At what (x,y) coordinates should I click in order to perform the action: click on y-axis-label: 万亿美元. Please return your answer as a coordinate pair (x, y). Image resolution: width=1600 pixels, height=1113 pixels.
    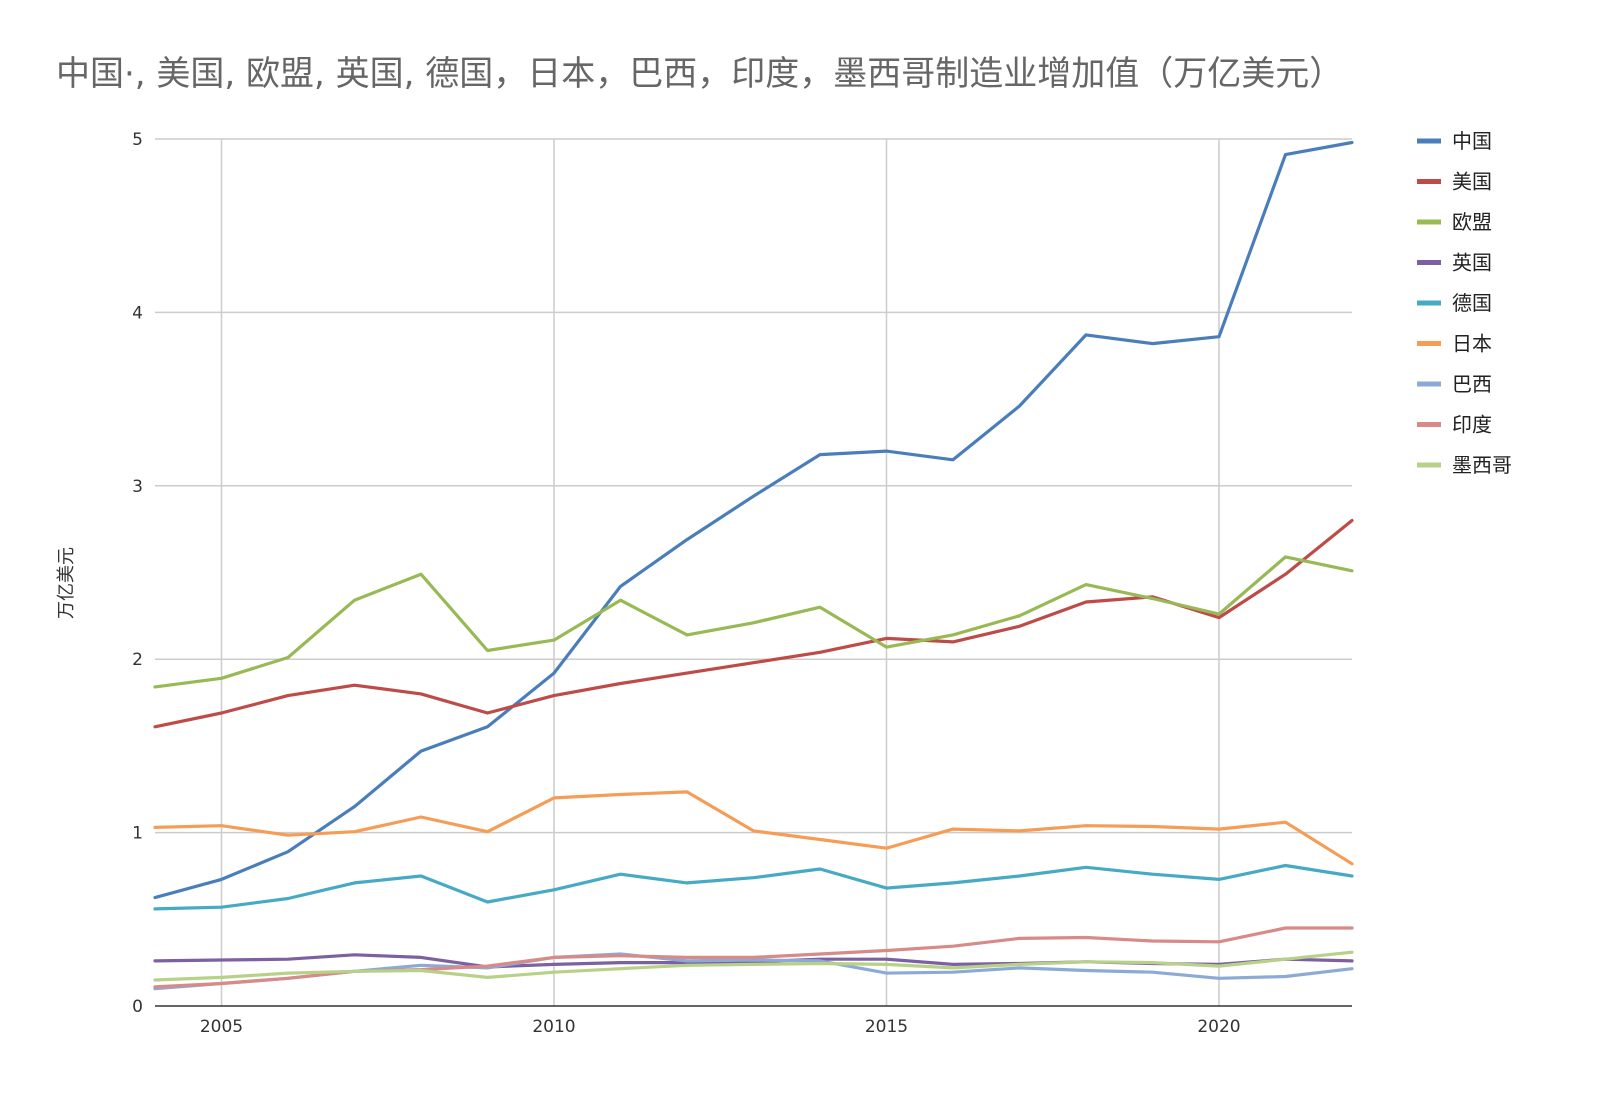
    Looking at the image, I should click on (66, 583).